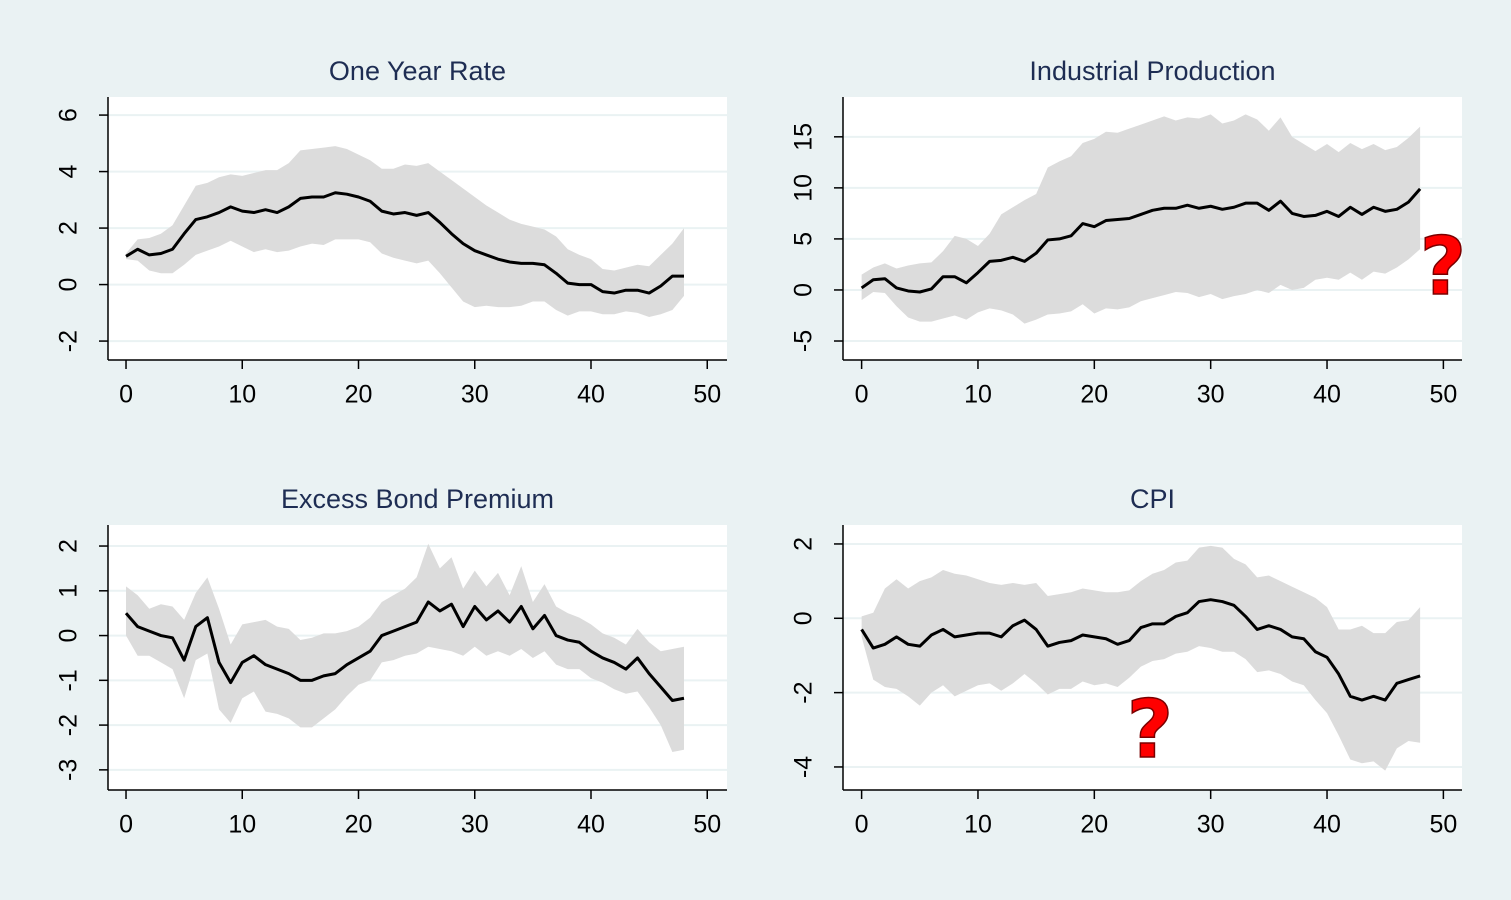  What do you see at coordinates (804, 341) in the screenshot?
I see `y-tick-label: -5` at bounding box center [804, 341].